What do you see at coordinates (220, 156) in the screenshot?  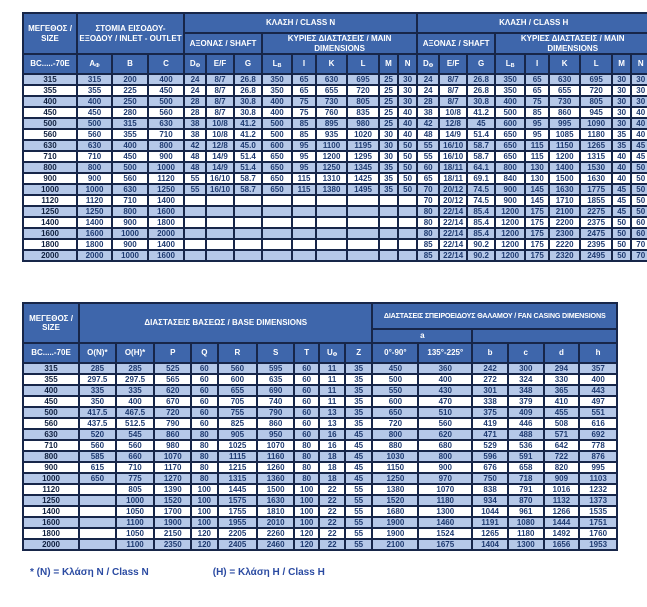 I see `value-cell: 14/9` at bounding box center [220, 156].